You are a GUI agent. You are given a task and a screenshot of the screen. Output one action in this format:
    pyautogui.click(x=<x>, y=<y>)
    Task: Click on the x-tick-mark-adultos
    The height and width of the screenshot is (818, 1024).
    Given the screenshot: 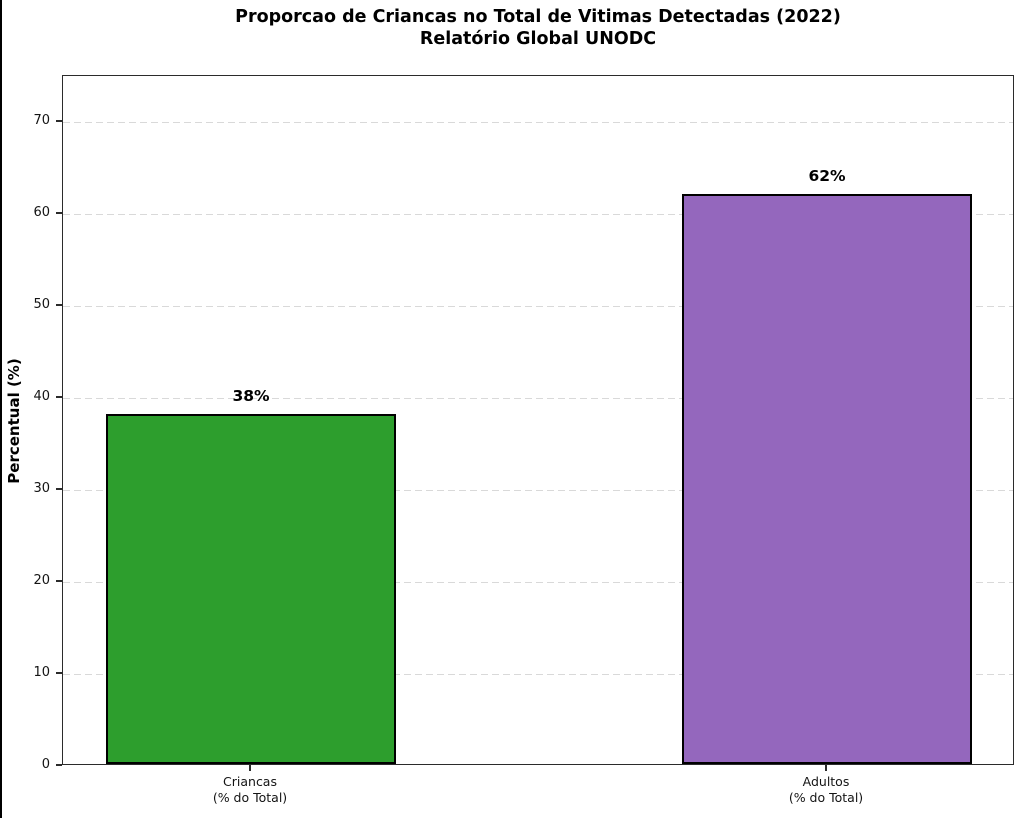 What is the action you would take?
    pyautogui.click(x=826, y=768)
    